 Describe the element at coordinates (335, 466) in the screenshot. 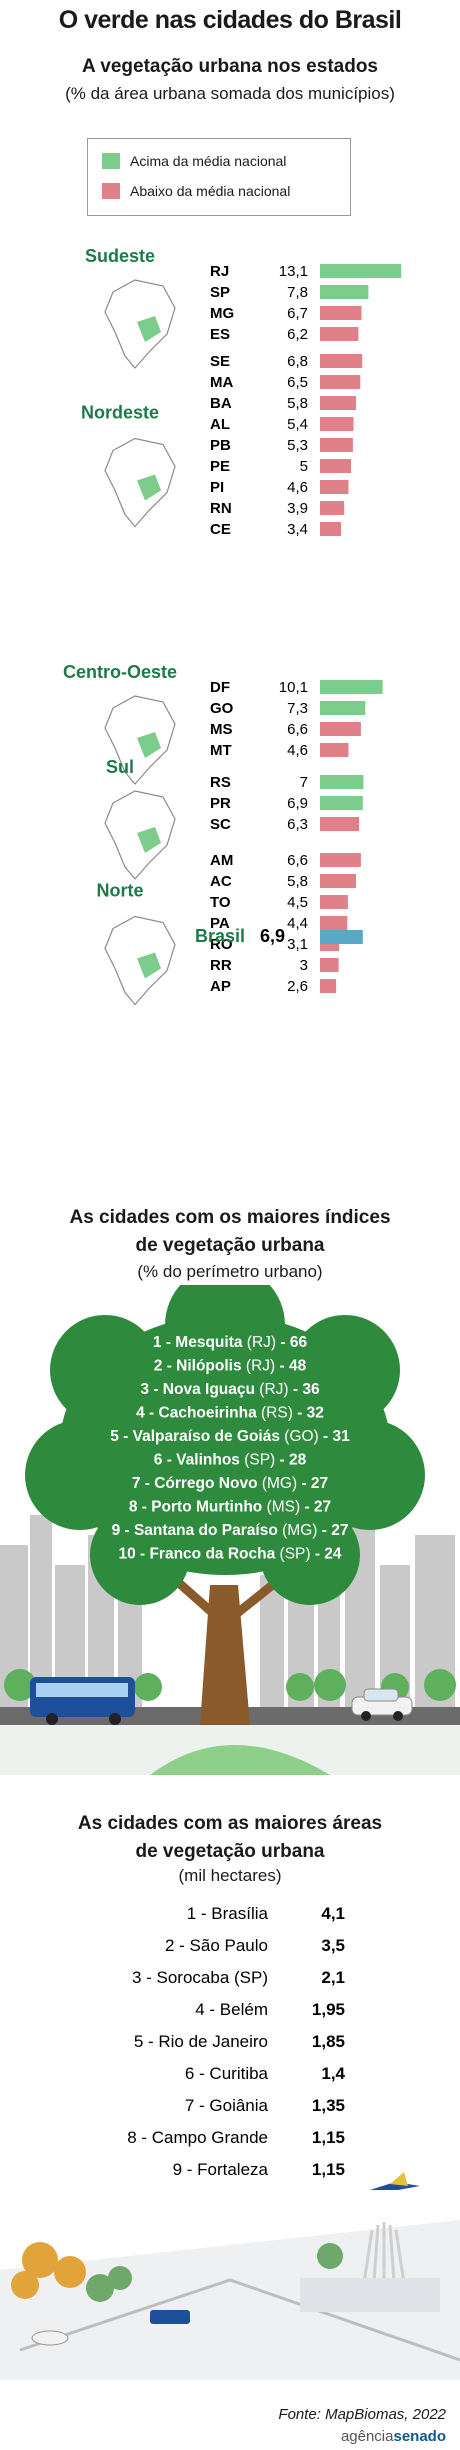

I see `state-bar-pe` at that location.